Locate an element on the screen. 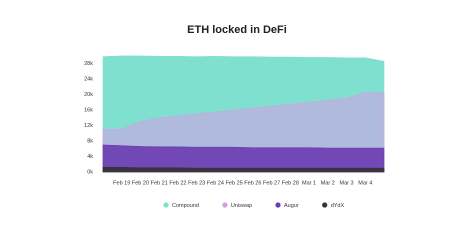 The height and width of the screenshot is (240, 474). x-tick-label: Feb 21 is located at coordinates (159, 183).